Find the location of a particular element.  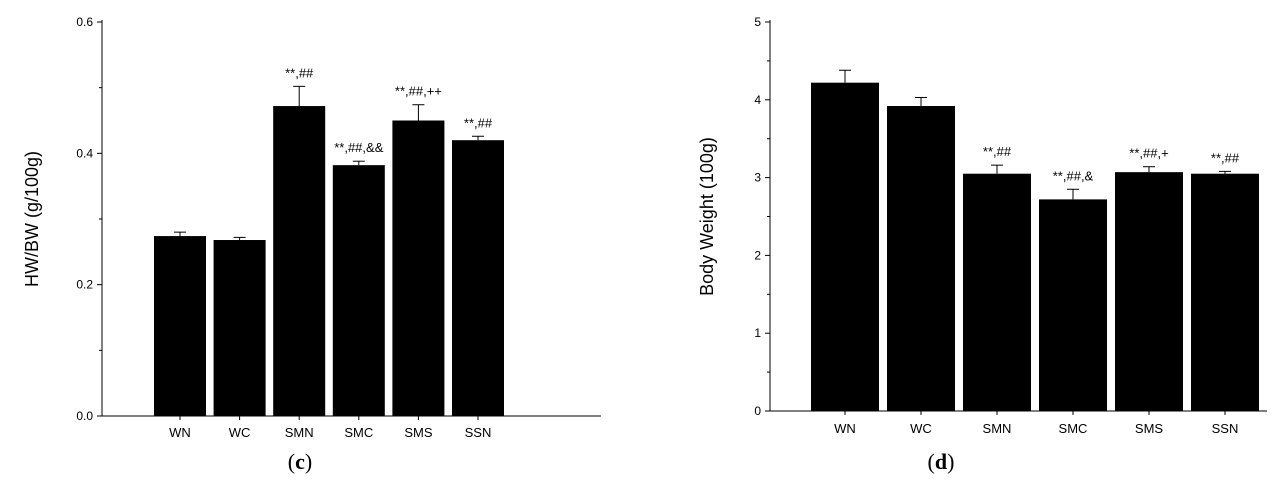

y-tick-label: 0.6 is located at coordinates (84, 22).